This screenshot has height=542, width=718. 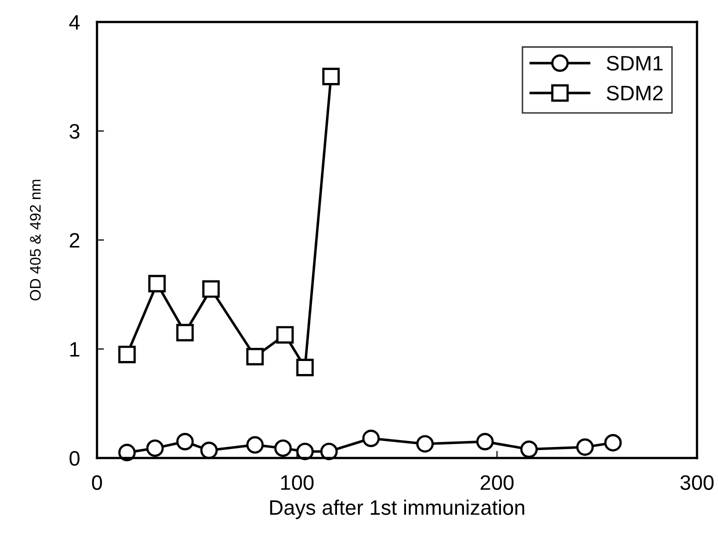 I want to click on y-tick-label: 2, so click(x=75, y=240).